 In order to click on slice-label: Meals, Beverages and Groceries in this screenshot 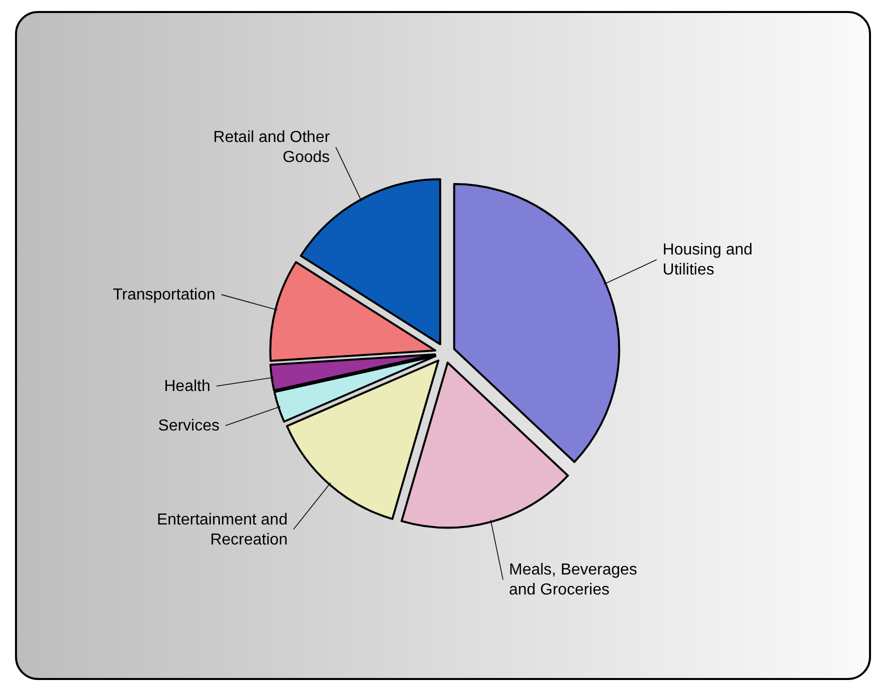, I will do `click(573, 580)`.